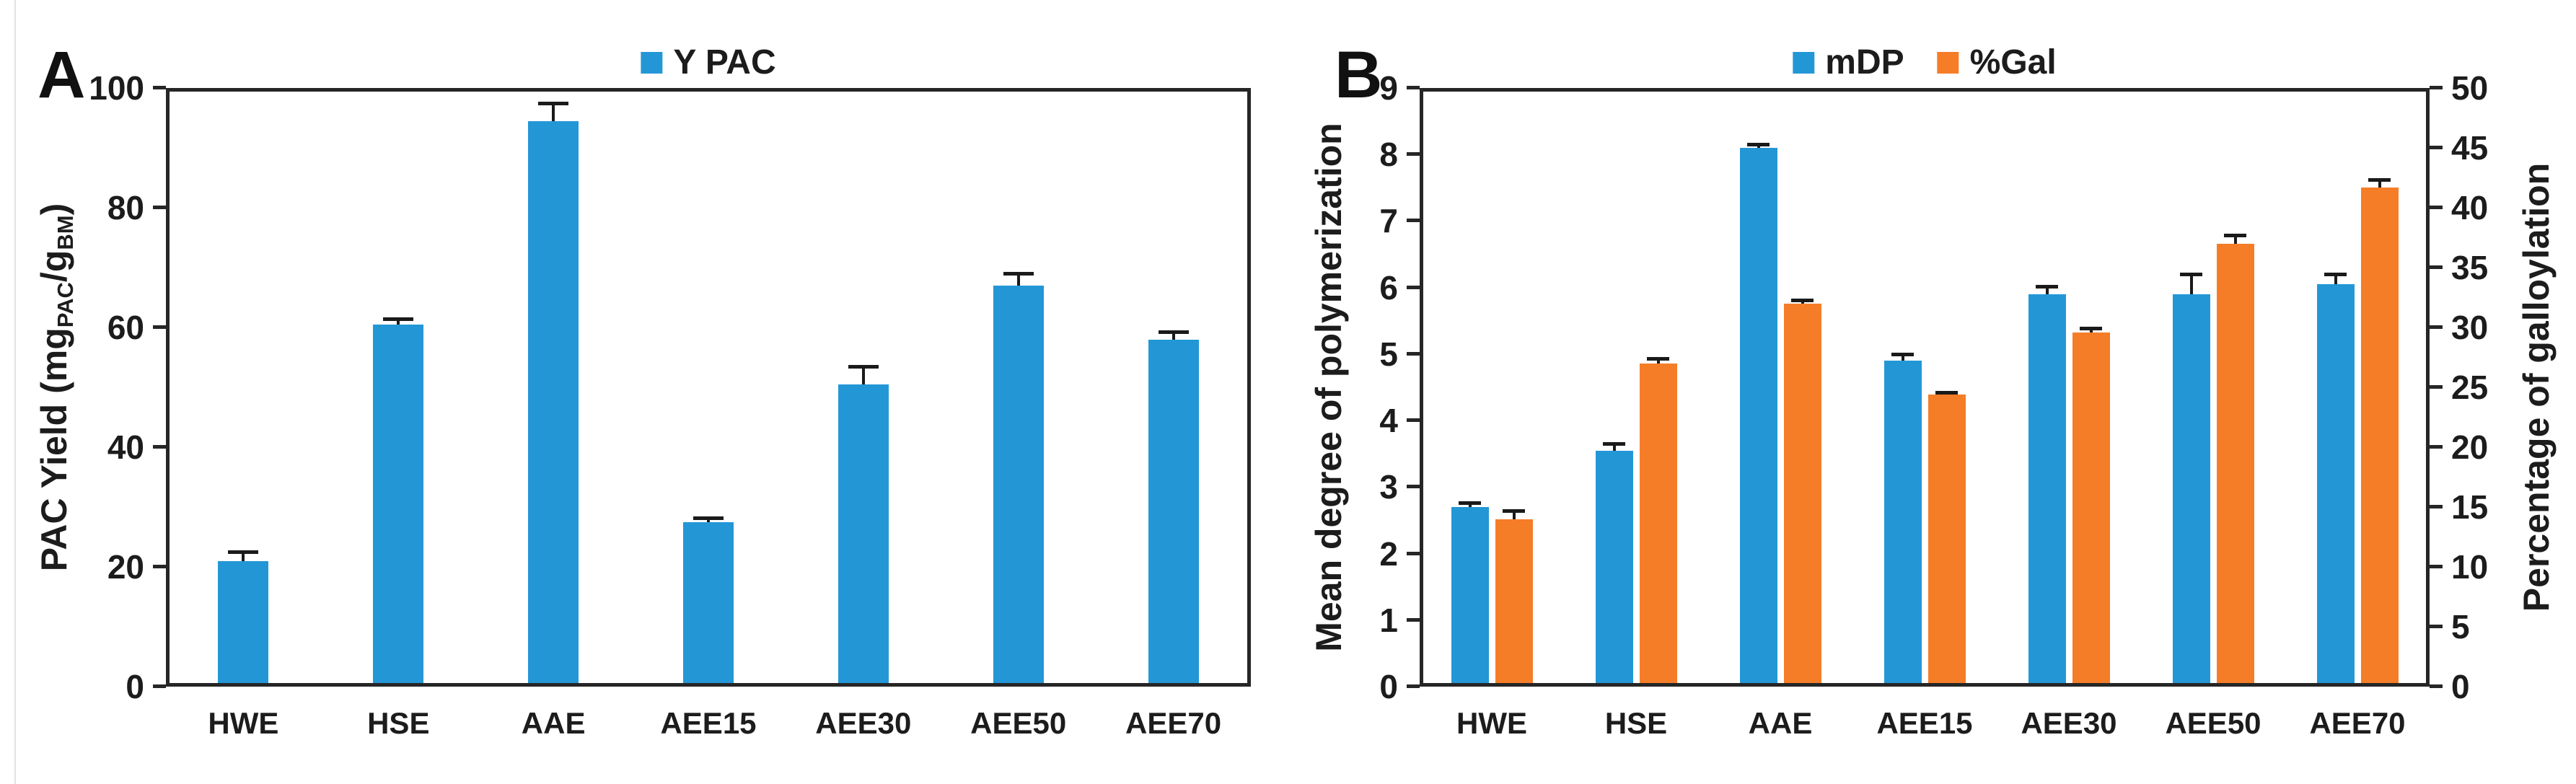  What do you see at coordinates (2470, 268) in the screenshot?
I see `y-axis-tick-label-right: 35` at bounding box center [2470, 268].